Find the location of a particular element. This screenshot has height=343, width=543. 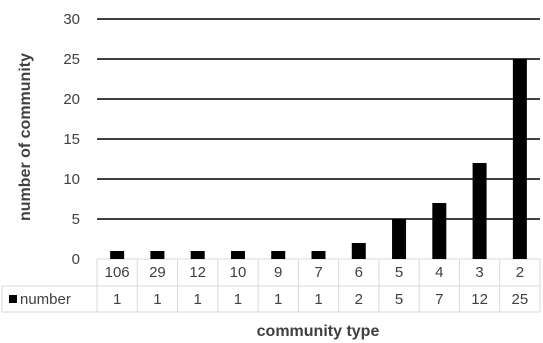

y-tick-label: 15 is located at coordinates (71, 139).